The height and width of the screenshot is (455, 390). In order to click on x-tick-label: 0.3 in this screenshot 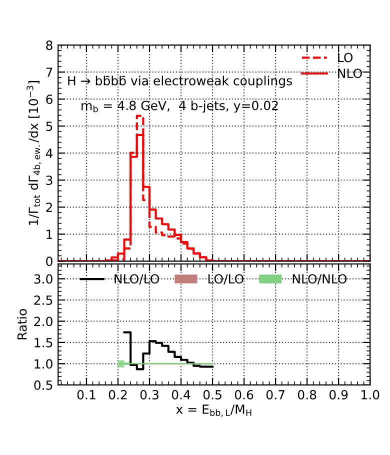, I will do `click(149, 395)`.